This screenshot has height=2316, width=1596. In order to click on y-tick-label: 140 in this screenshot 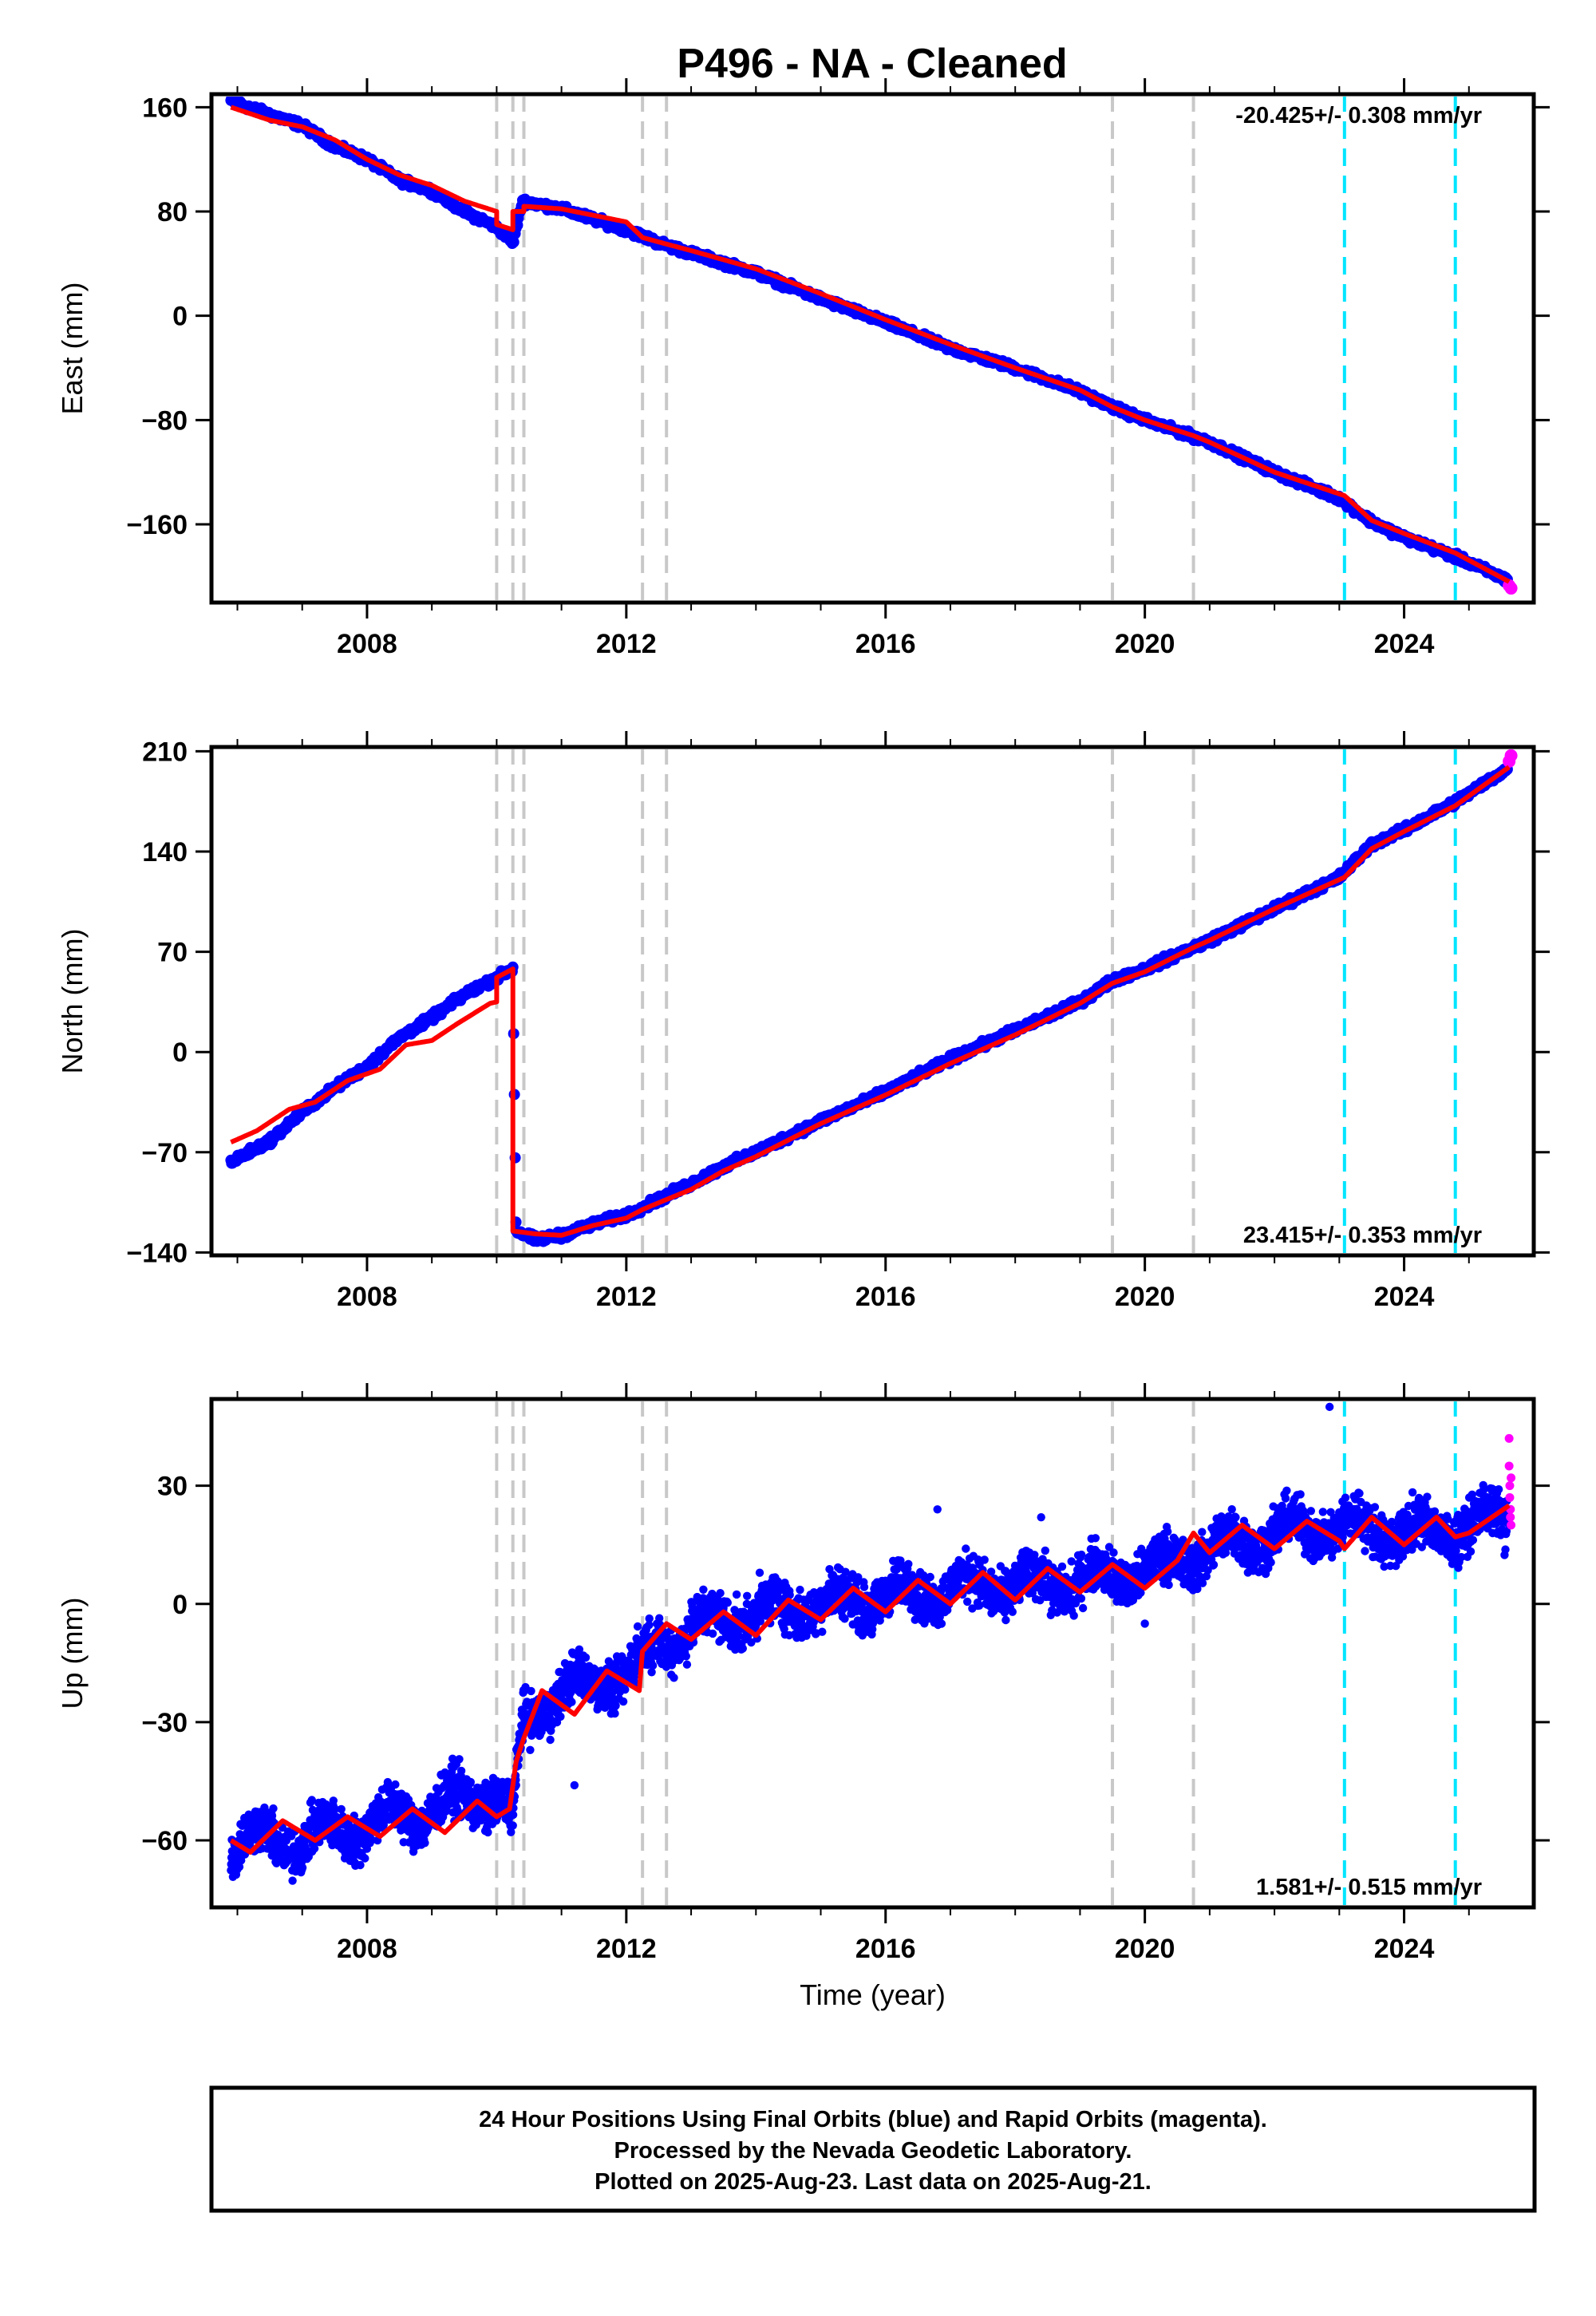, I will do `click(165, 852)`.